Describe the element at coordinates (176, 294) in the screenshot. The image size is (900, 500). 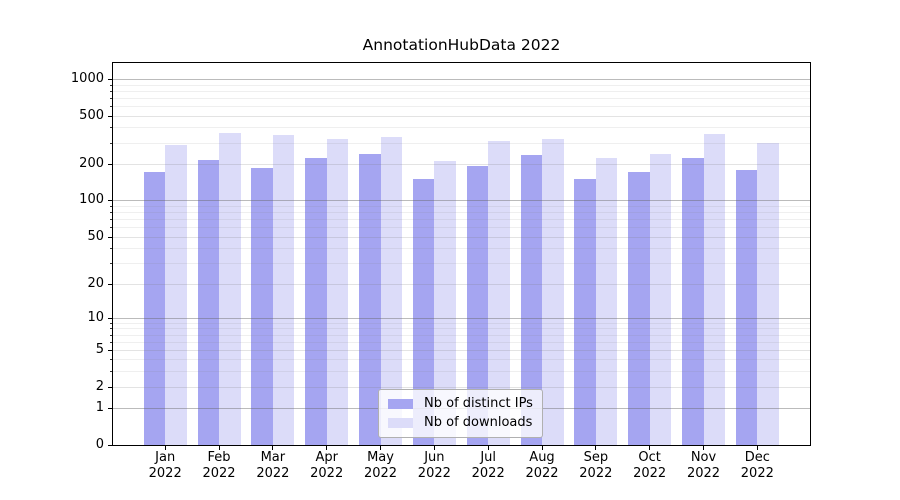
I see `bar-downloads-jan` at that location.